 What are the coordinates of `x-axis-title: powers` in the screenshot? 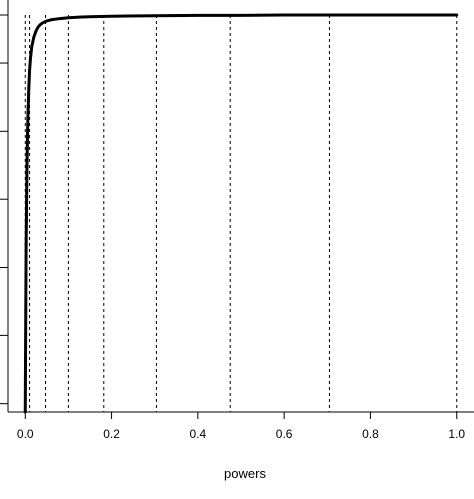 It's located at (245, 473).